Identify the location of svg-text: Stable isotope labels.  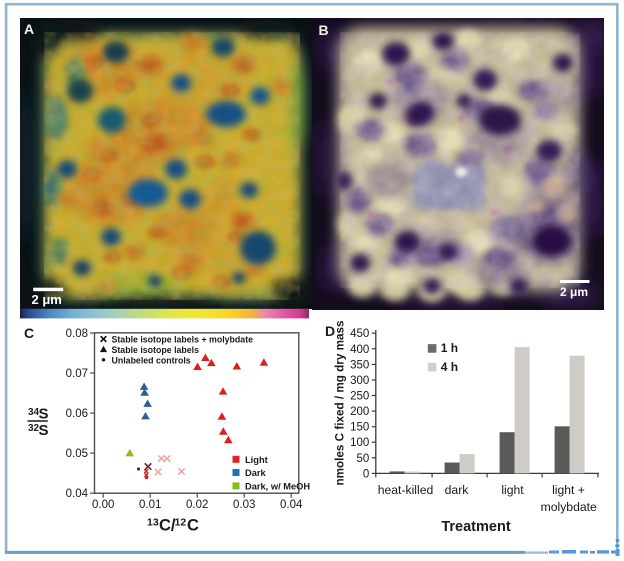
(156, 350).